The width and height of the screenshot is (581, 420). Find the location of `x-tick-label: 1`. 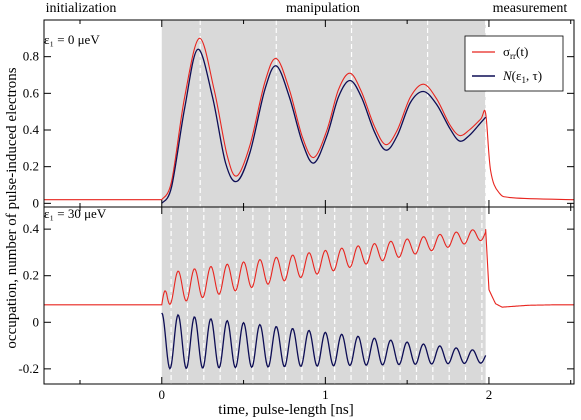

x-tick-label: 1 is located at coordinates (325, 394).